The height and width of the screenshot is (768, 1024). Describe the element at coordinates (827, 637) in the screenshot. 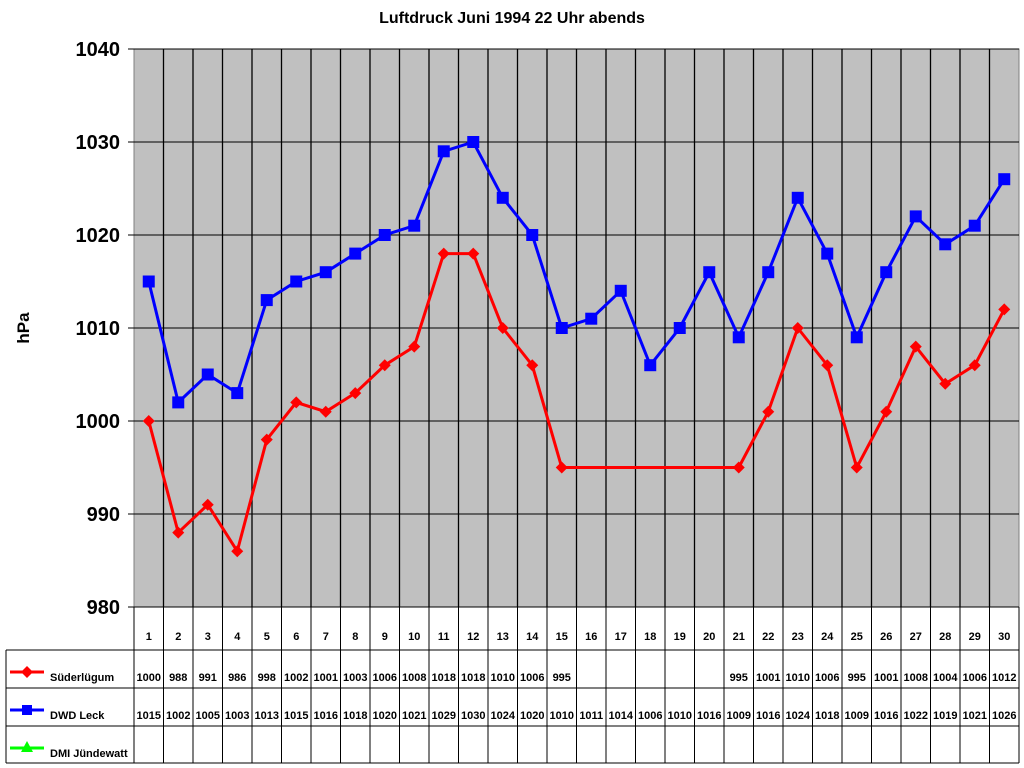

I see `x-category-label: 24` at that location.